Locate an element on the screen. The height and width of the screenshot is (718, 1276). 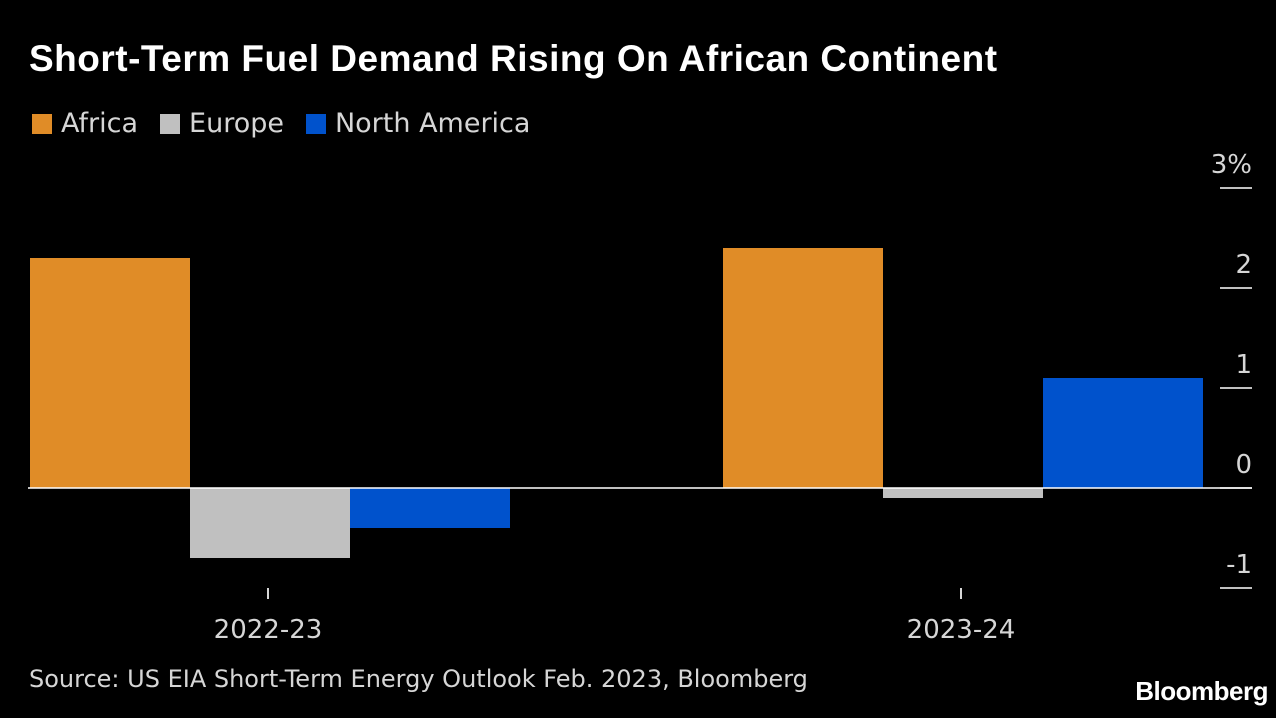
legend-item-europe: Europe is located at coordinates (222, 123).